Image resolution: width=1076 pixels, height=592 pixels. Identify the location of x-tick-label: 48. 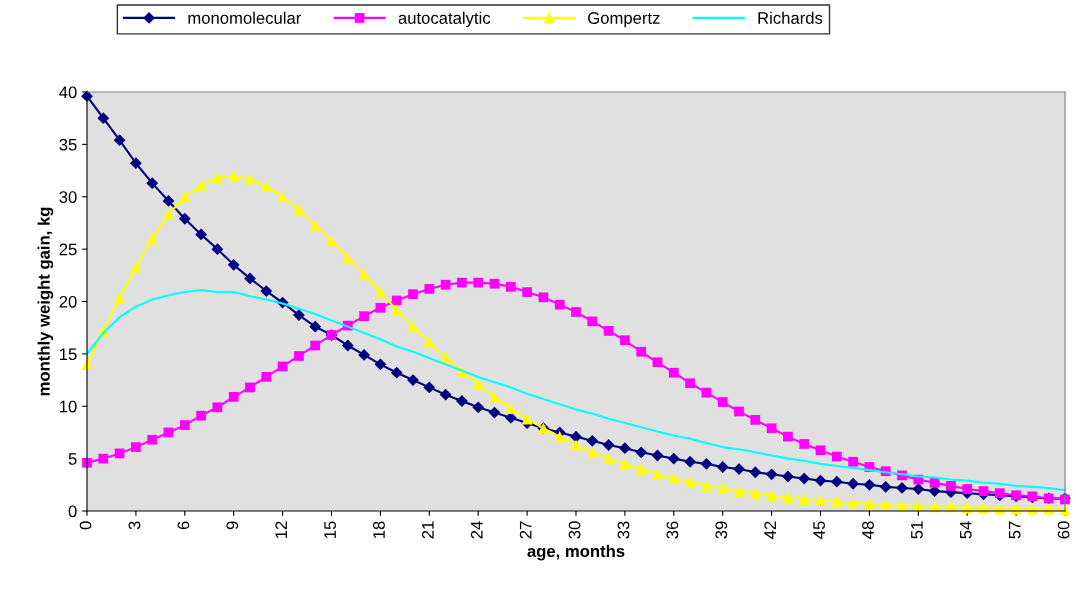
(868, 530).